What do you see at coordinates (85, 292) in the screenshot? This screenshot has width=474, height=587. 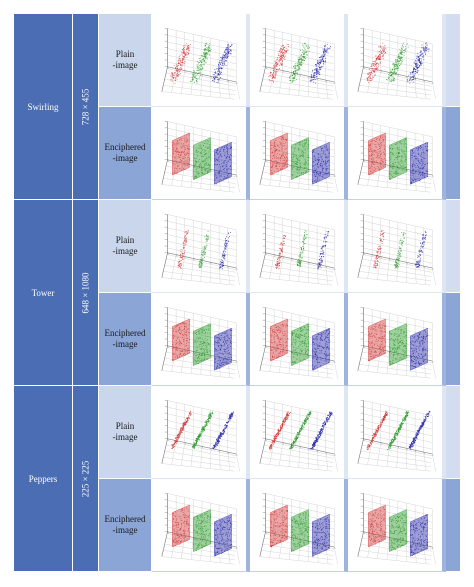 I see `image-size-label: 648 × 1080` at bounding box center [85, 292].